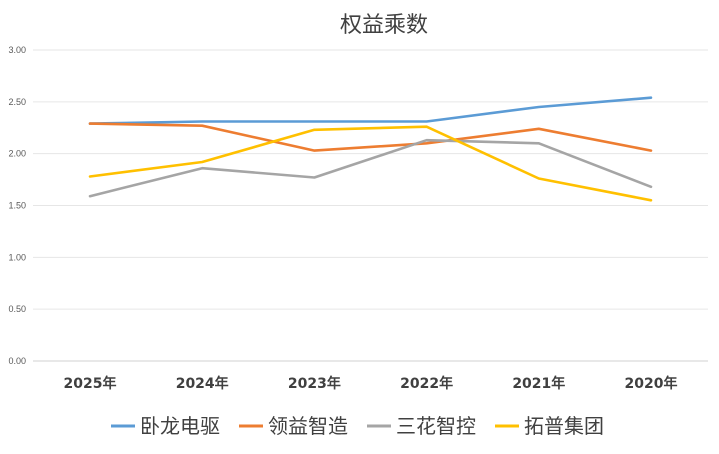 This screenshot has width=719, height=454. Describe the element at coordinates (564, 426) in the screenshot. I see `legend-label-4: 拓普集团` at that location.